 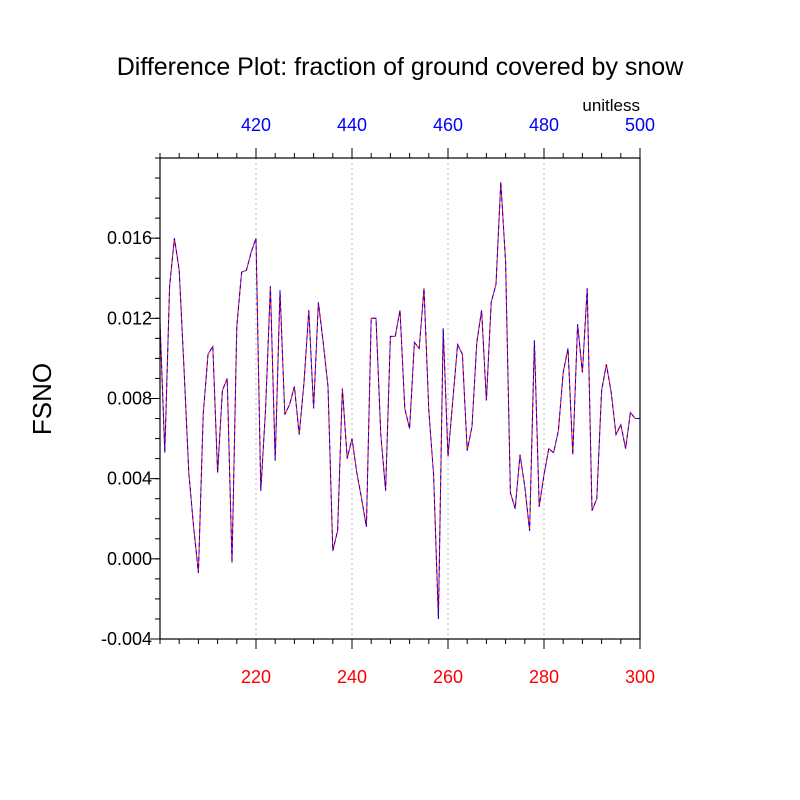 What do you see at coordinates (544, 677) in the screenshot?
I see `x-bottom-tick-label: 280` at bounding box center [544, 677].